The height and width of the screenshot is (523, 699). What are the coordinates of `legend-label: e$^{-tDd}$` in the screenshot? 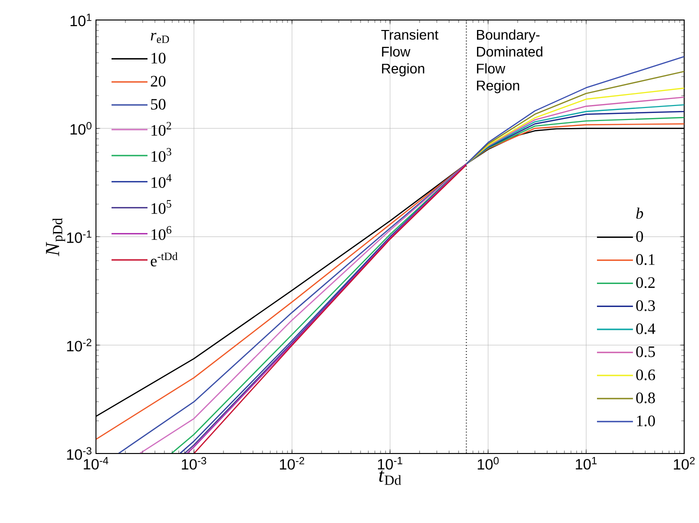 It's located at (164, 259).